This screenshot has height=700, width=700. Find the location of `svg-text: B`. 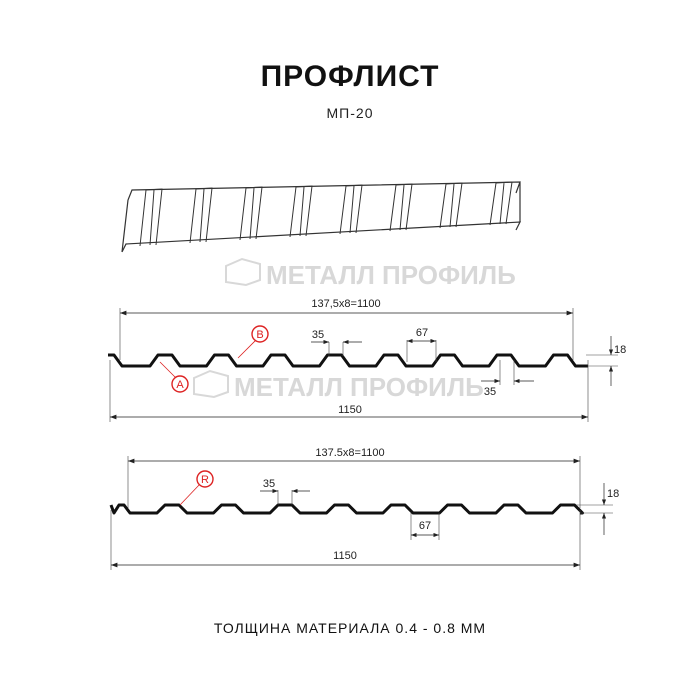

svg-text: B is located at coordinates (259, 335).